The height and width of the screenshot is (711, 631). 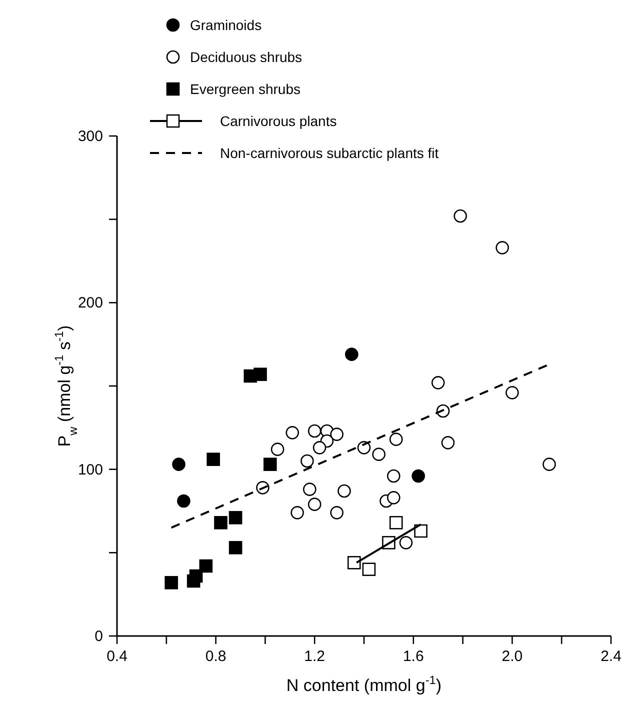 What do you see at coordinates (90, 136) in the screenshot?
I see `y-tick-label: 300` at bounding box center [90, 136].